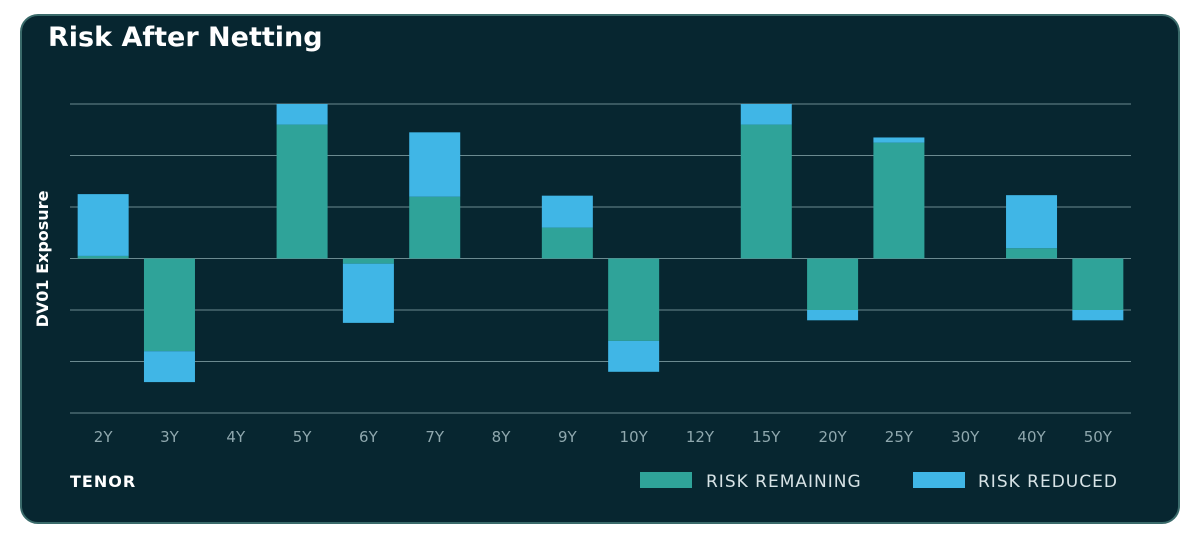 This screenshot has width=1200, height=541. I want to click on legend-label-remaining: RISK REMAINING, so click(784, 482).